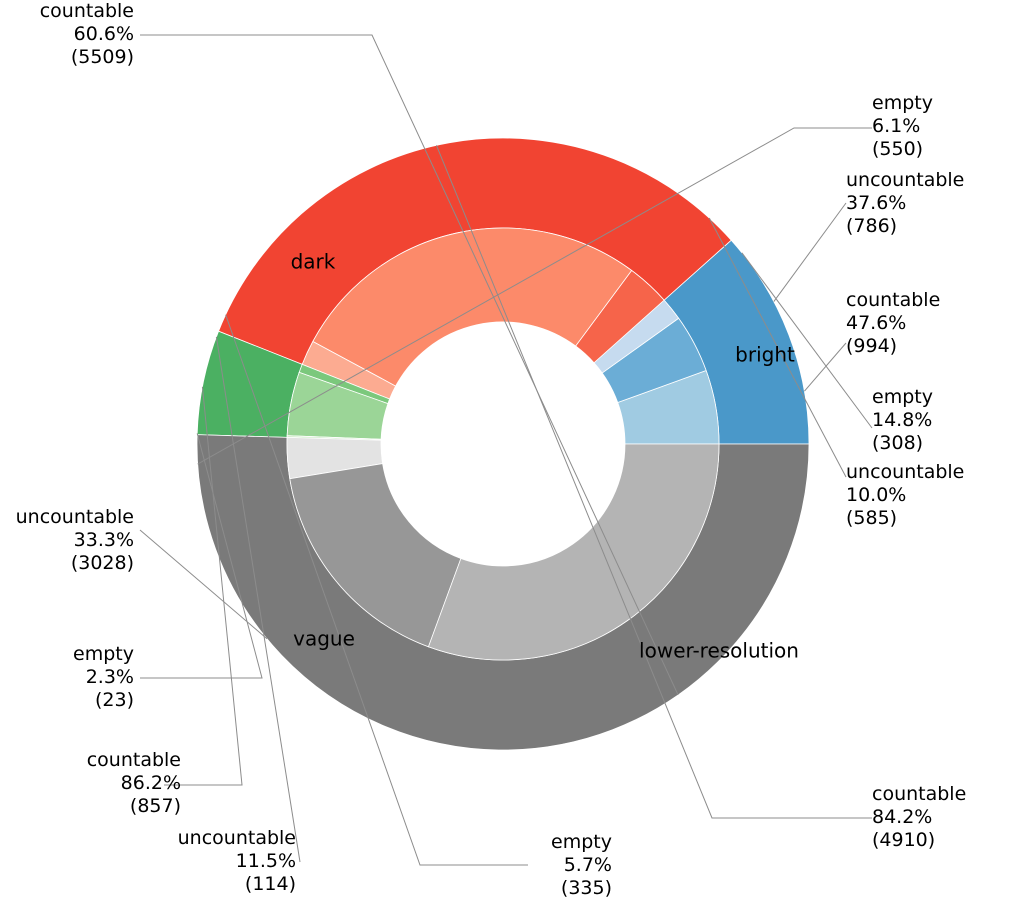  I want to click on sub-label-percent: 60.6%, so click(104, 34).